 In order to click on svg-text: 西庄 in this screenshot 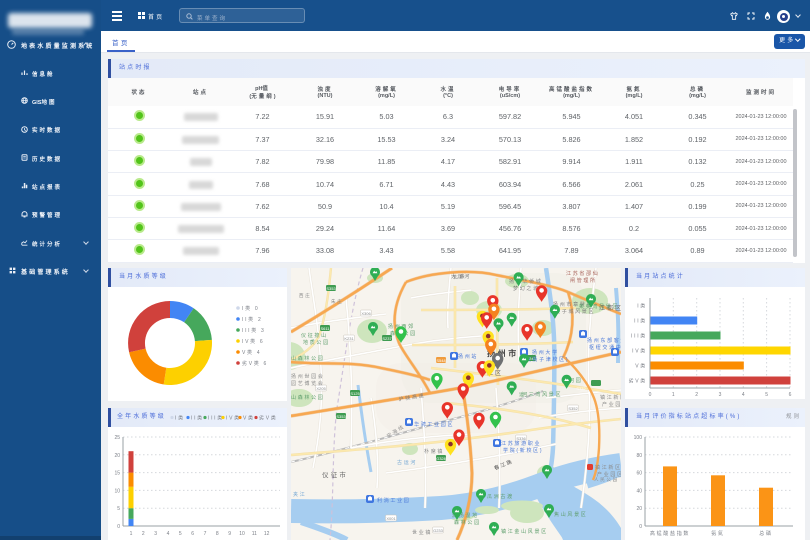, I will do `click(305, 295)`.